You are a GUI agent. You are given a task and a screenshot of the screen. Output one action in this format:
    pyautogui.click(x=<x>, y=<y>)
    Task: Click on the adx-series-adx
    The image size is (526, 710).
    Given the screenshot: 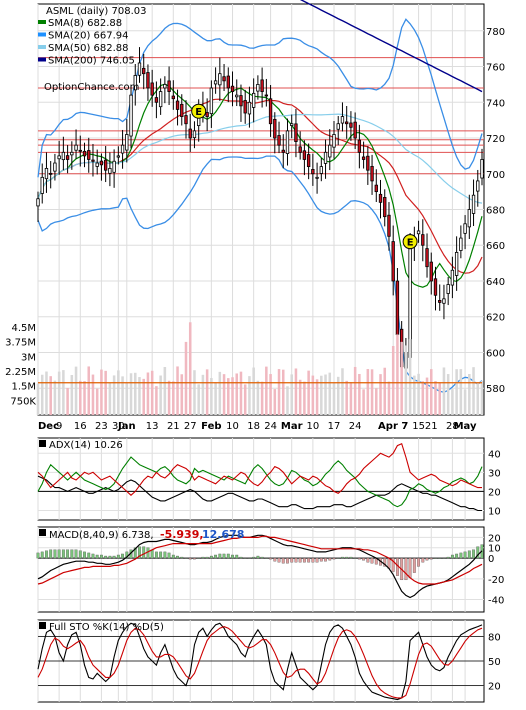 What is the action you would take?
    pyautogui.click(x=259, y=493)
    